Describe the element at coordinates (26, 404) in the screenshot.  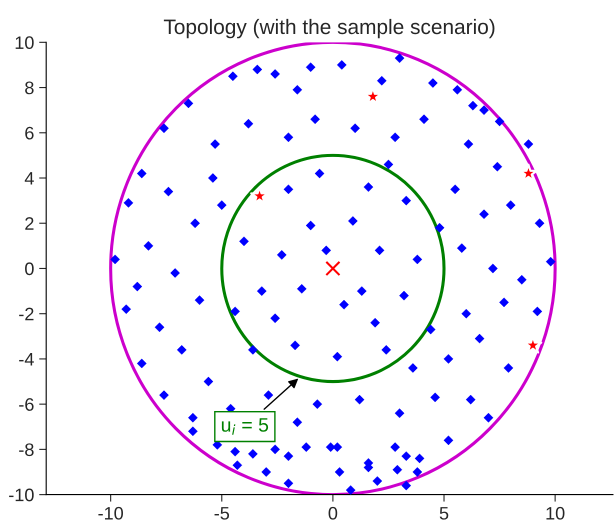
I see `y-tick-label: -6` at that location.